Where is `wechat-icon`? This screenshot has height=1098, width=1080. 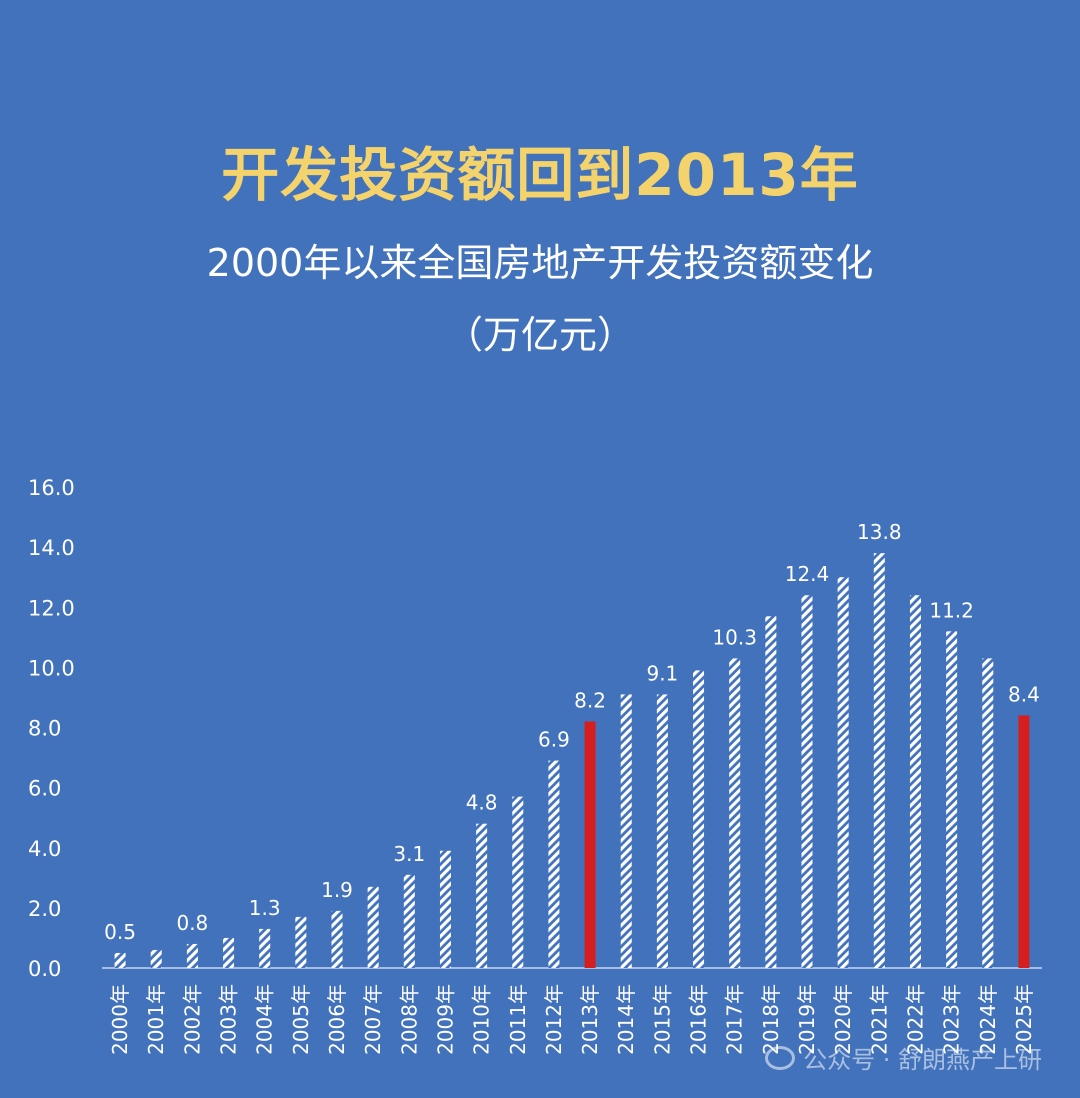
wechat-icon is located at coordinates (780, 1057).